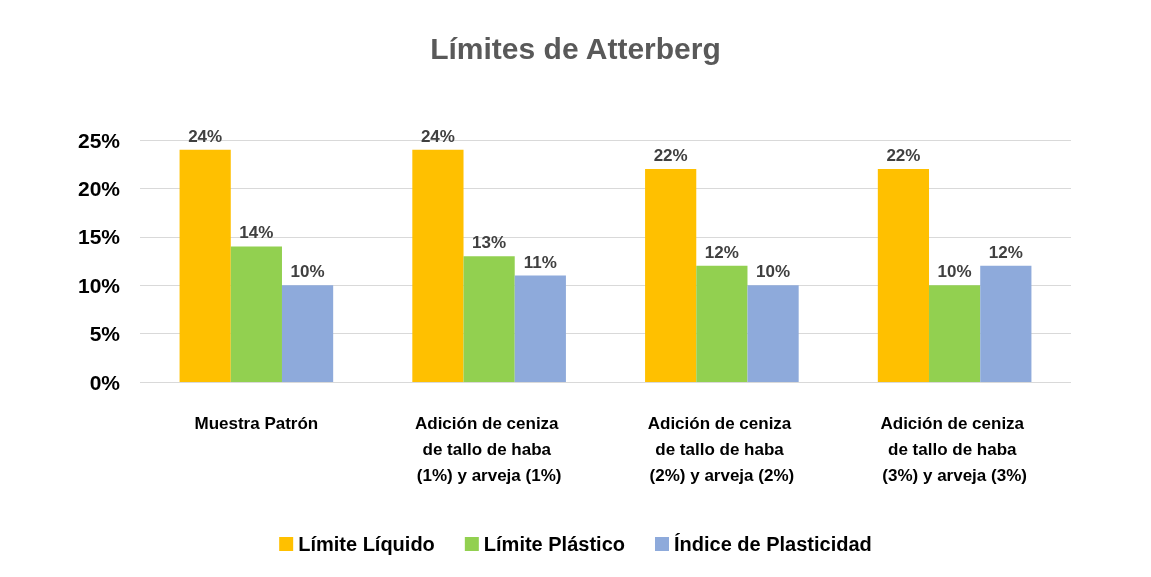 This screenshot has height=577, width=1151. I want to click on y-tick-label: 15%, so click(99, 237).